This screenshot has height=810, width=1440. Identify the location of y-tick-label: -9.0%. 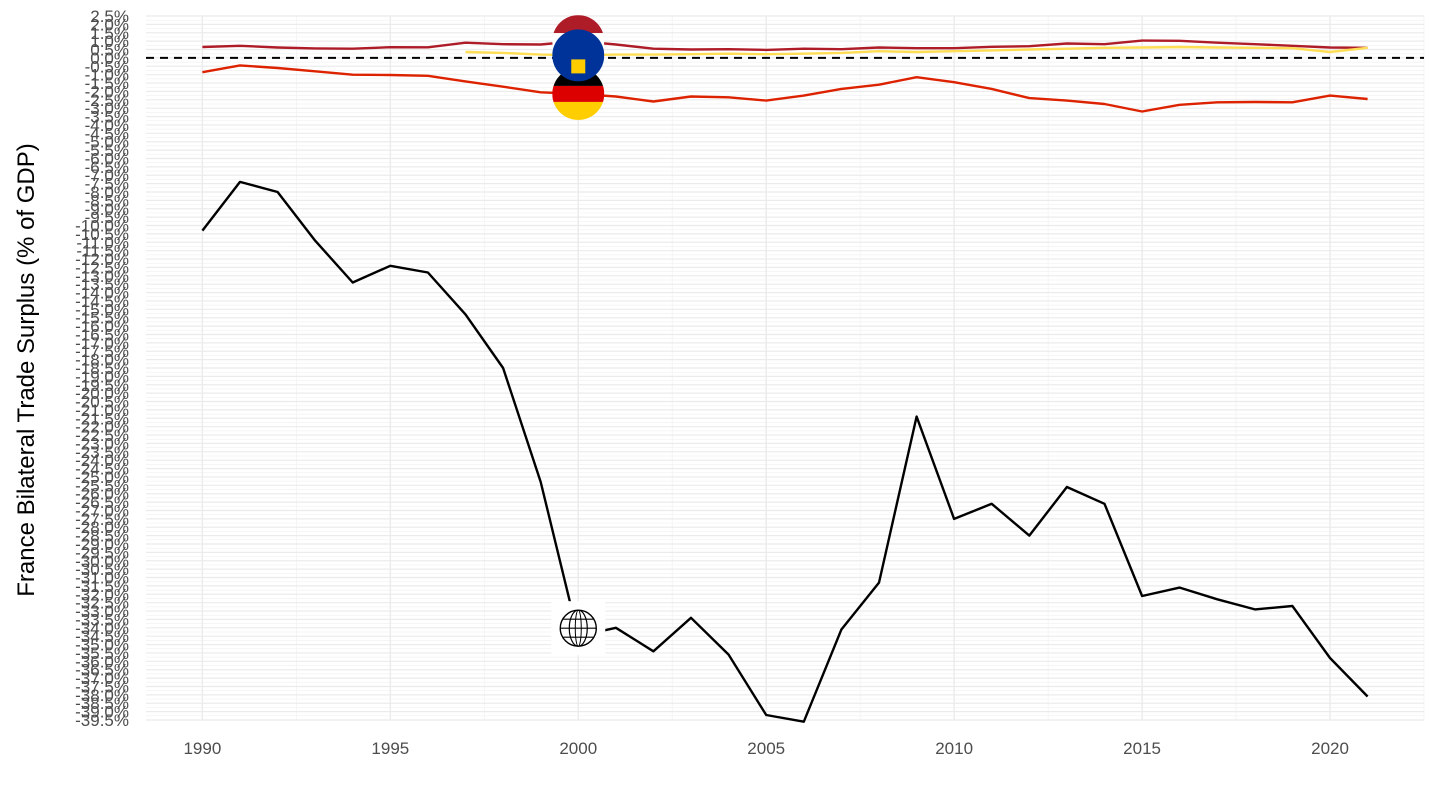
(107, 209).